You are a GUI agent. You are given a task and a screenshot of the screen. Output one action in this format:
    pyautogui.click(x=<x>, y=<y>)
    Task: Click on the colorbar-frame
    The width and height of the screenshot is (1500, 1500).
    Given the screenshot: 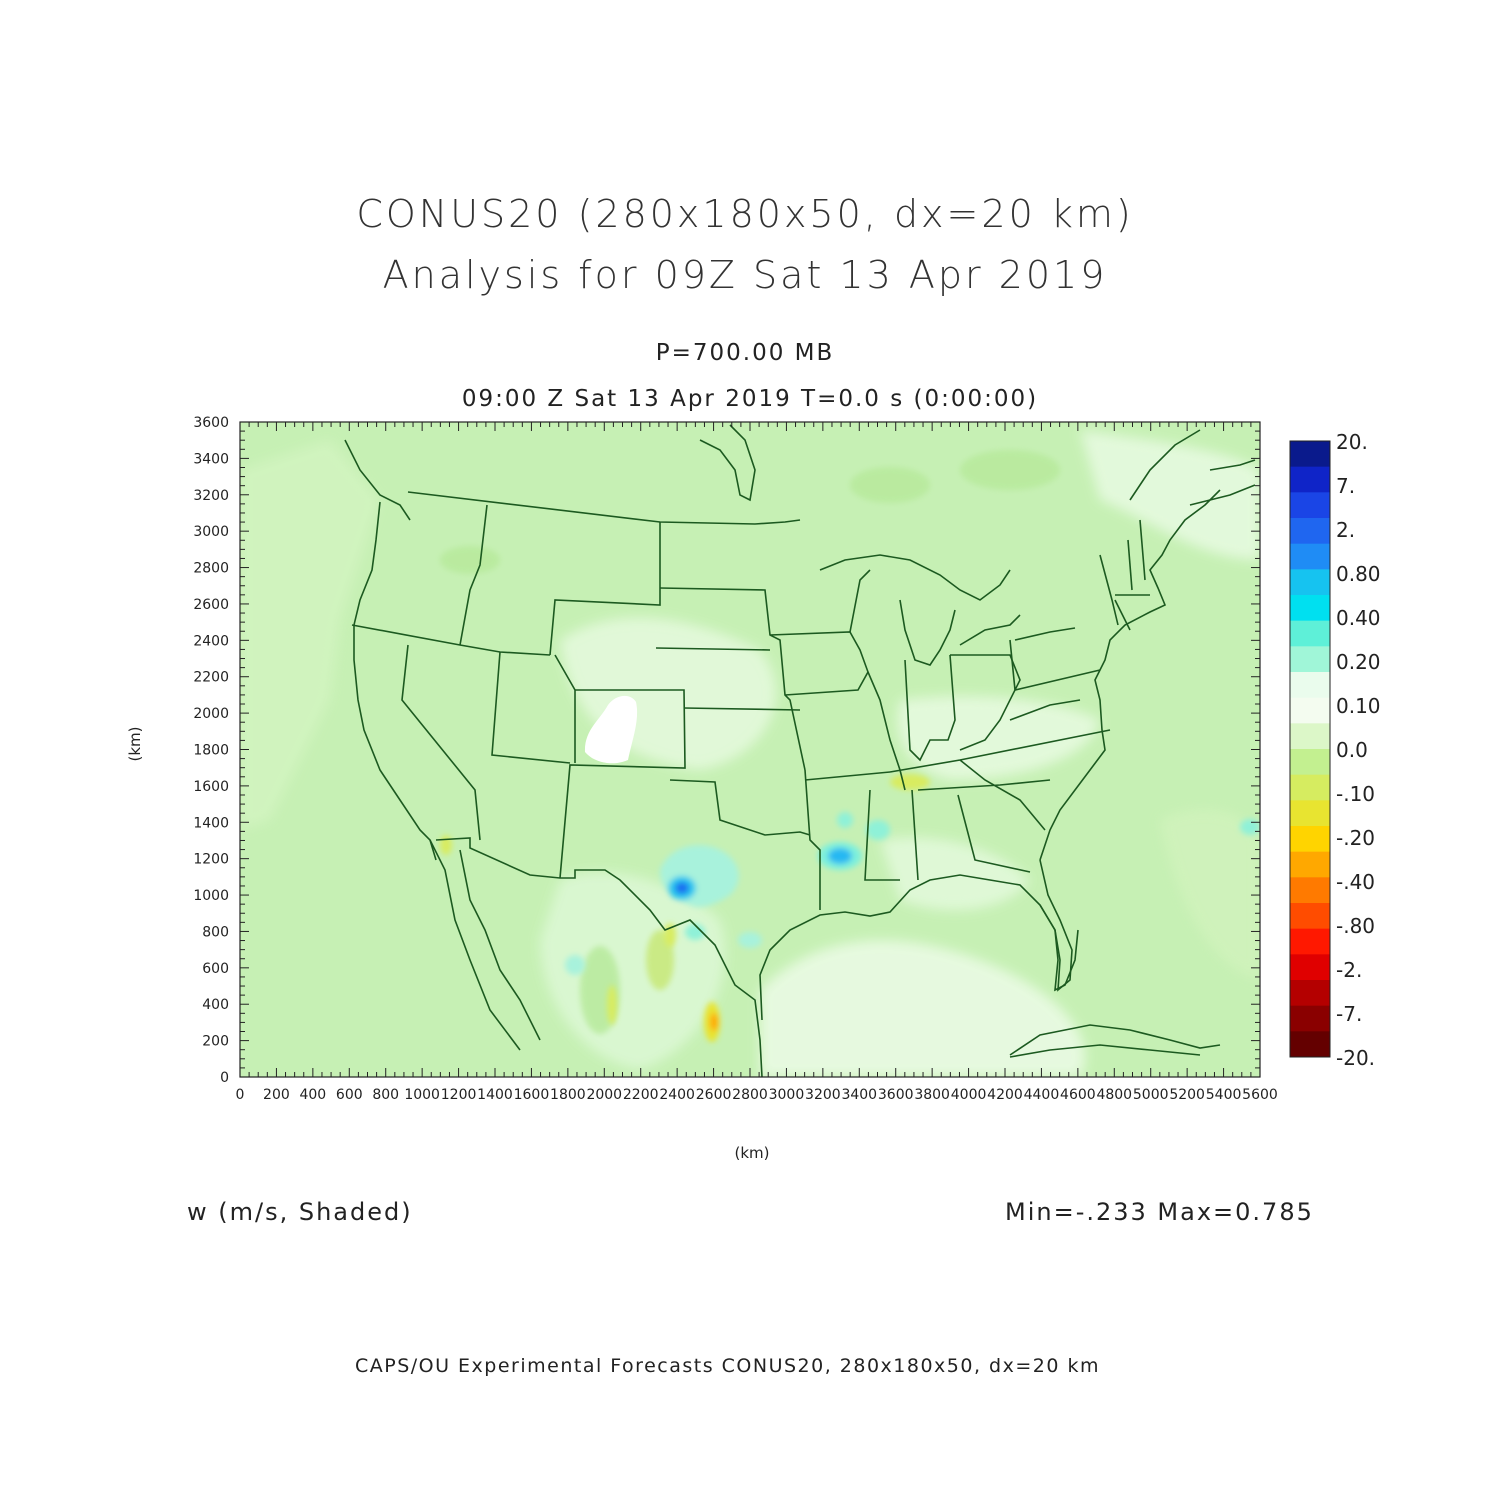 What is the action you would take?
    pyautogui.click(x=1310, y=749)
    